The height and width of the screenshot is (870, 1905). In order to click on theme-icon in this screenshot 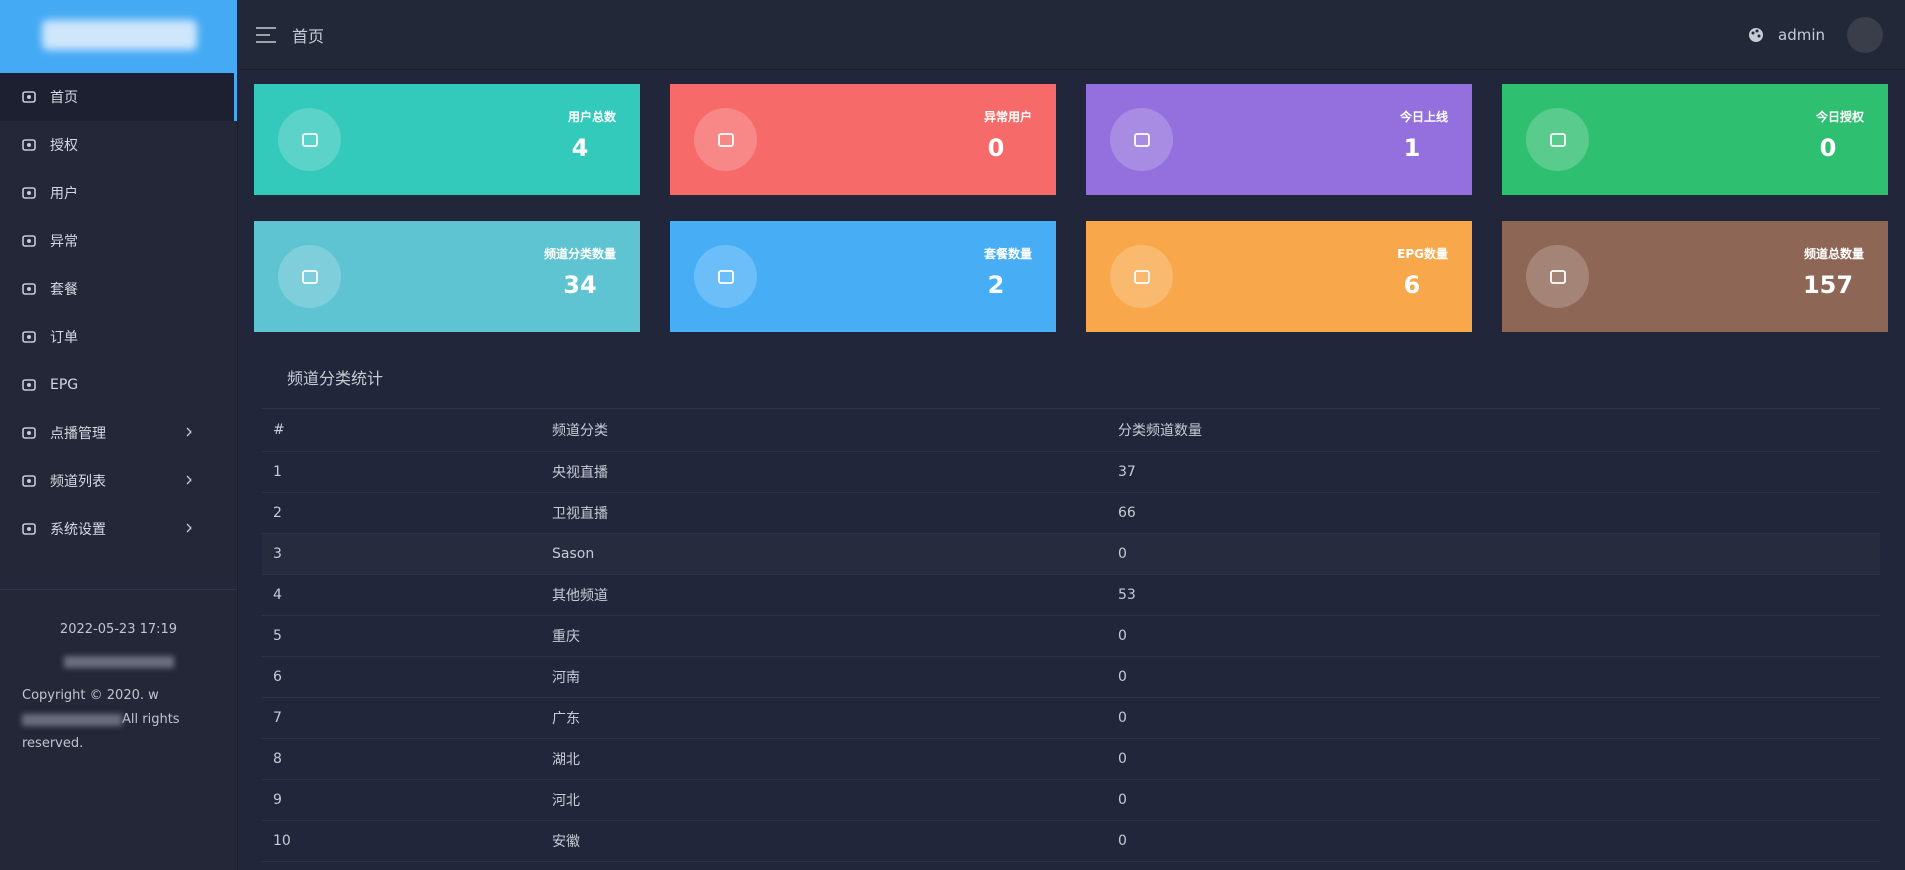, I will do `click(1756, 35)`.